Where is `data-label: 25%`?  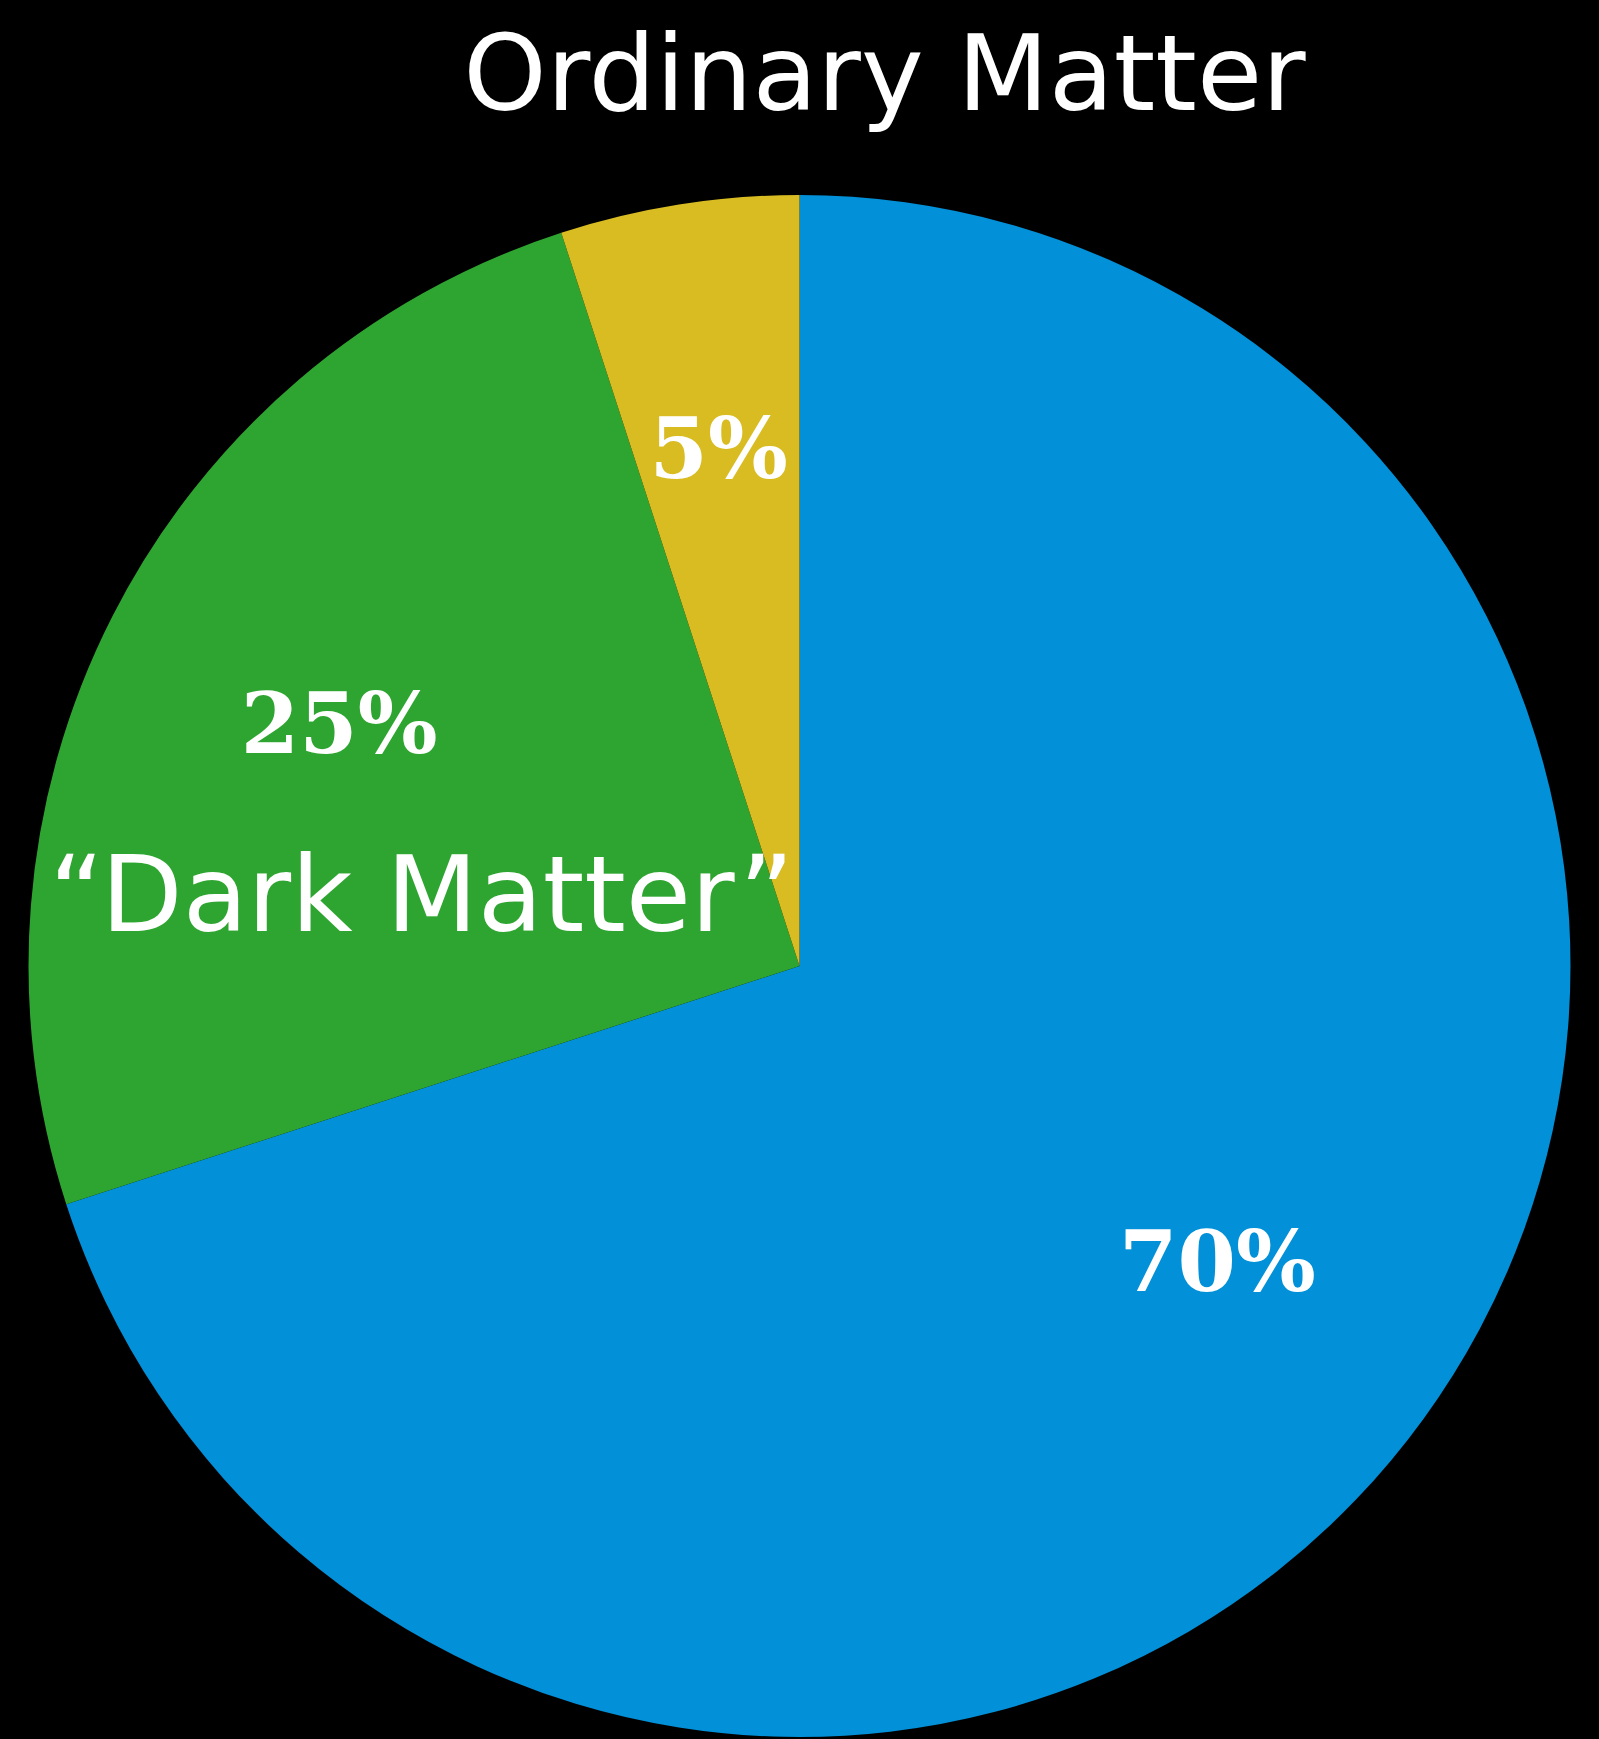 data-label: 25% is located at coordinates (339, 724).